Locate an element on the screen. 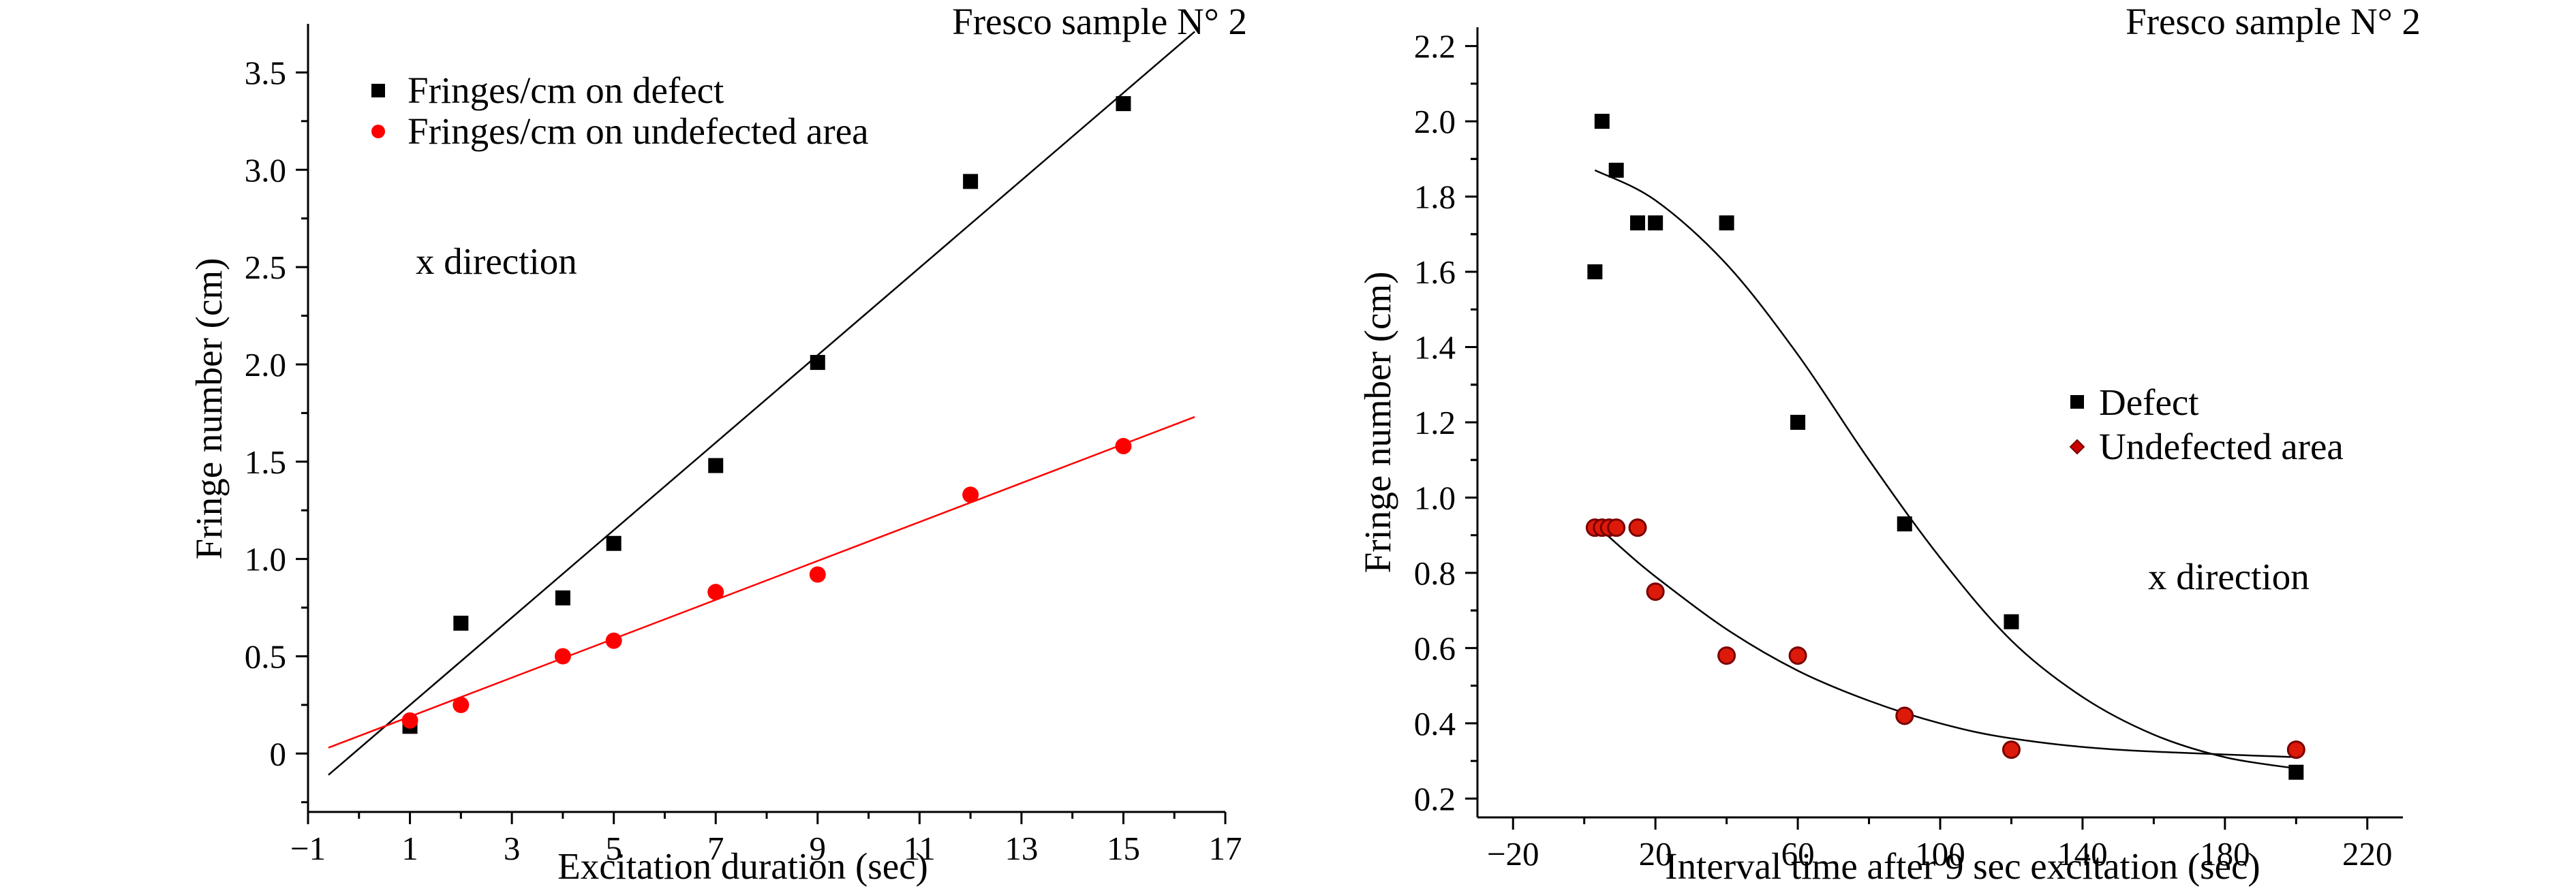 The height and width of the screenshot is (893, 2576). right-x-tick-label: 180 is located at coordinates (2225, 854).